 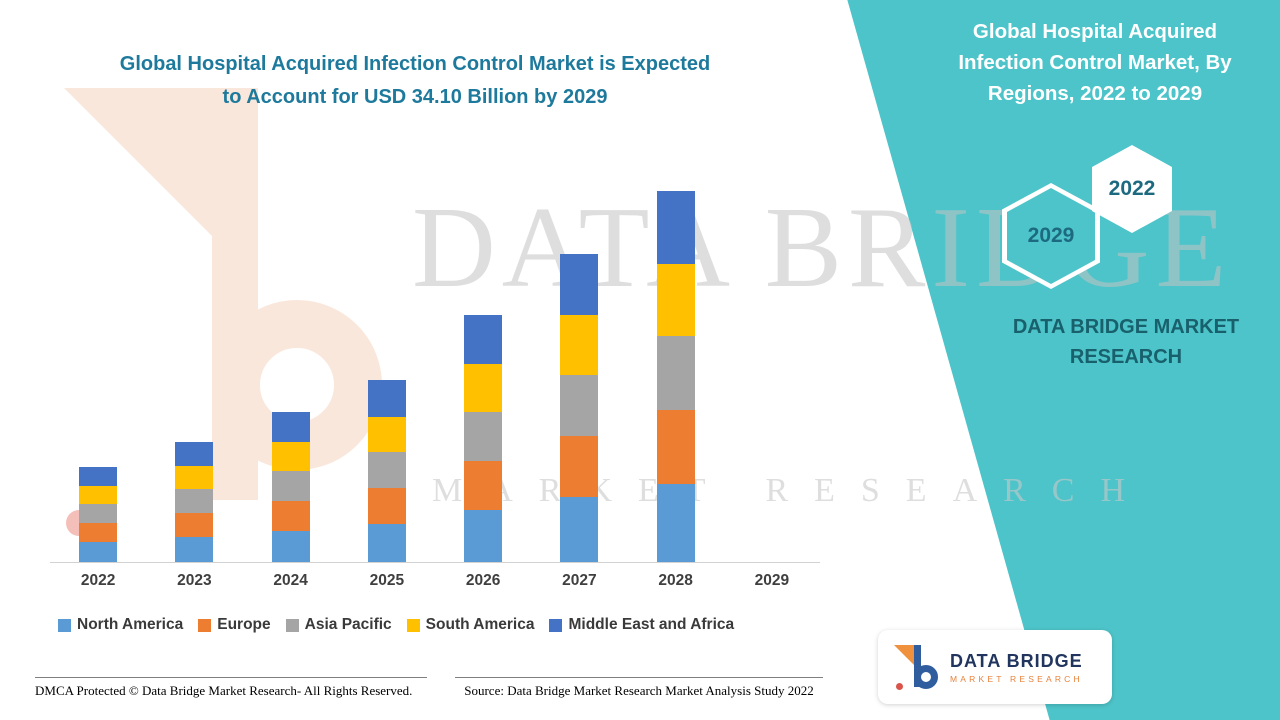 I want to click on segment-europe-2025, so click(x=386, y=506).